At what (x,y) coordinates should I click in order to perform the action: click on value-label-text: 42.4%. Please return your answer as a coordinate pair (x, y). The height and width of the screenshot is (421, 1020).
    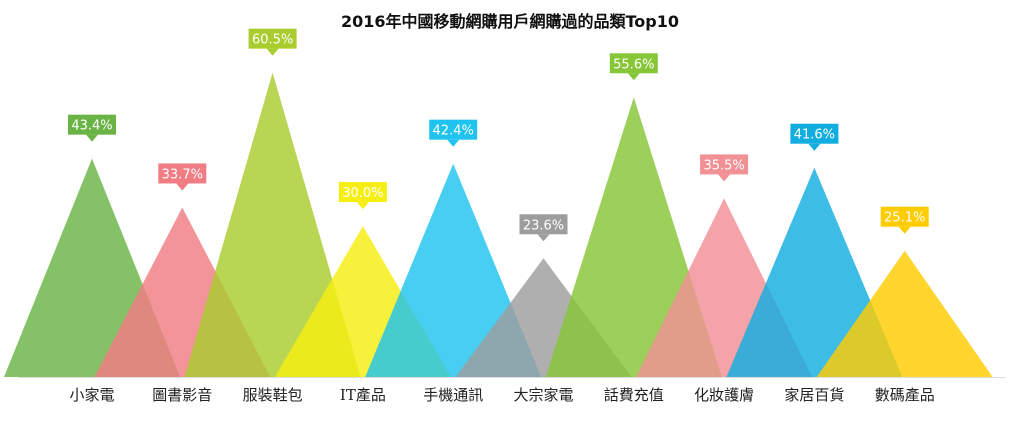
    Looking at the image, I should click on (453, 131).